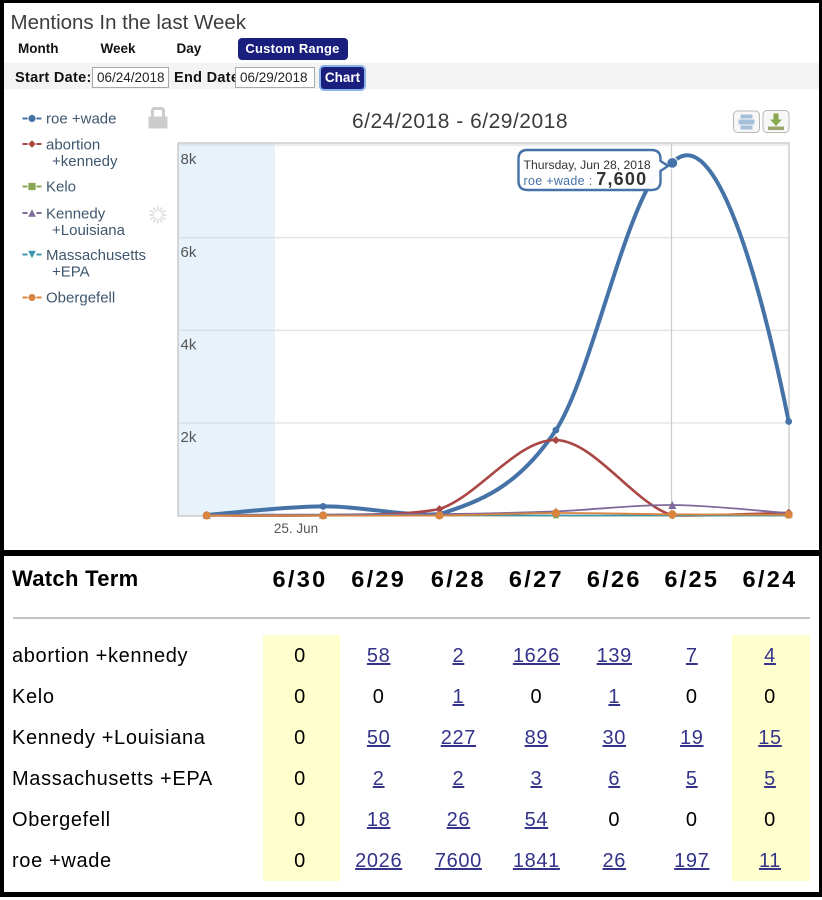 This screenshot has width=822, height=900. Describe the element at coordinates (85, 161) in the screenshot. I see `svg-text: +kennedy` at that location.